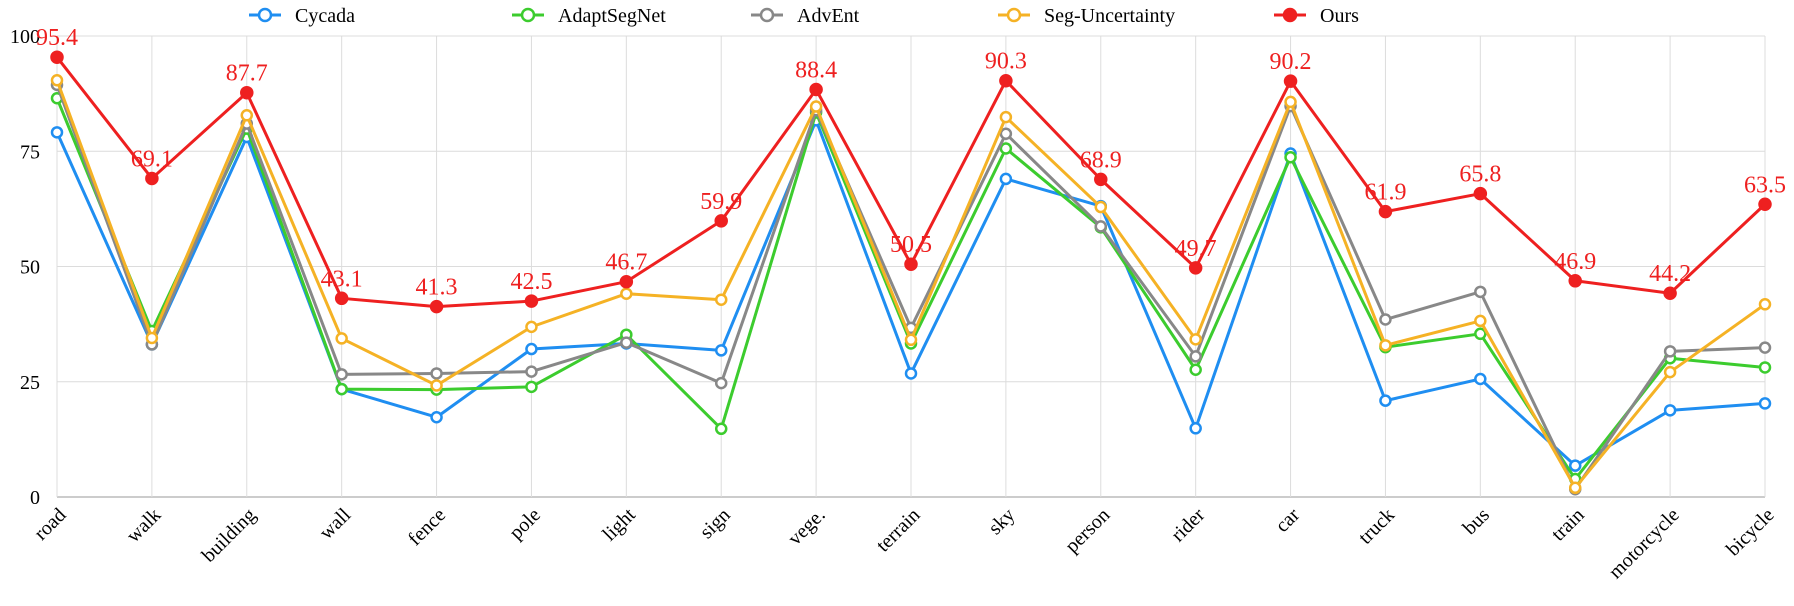  I want to click on x-tick-label: motorcycle, so click(1643, 543).